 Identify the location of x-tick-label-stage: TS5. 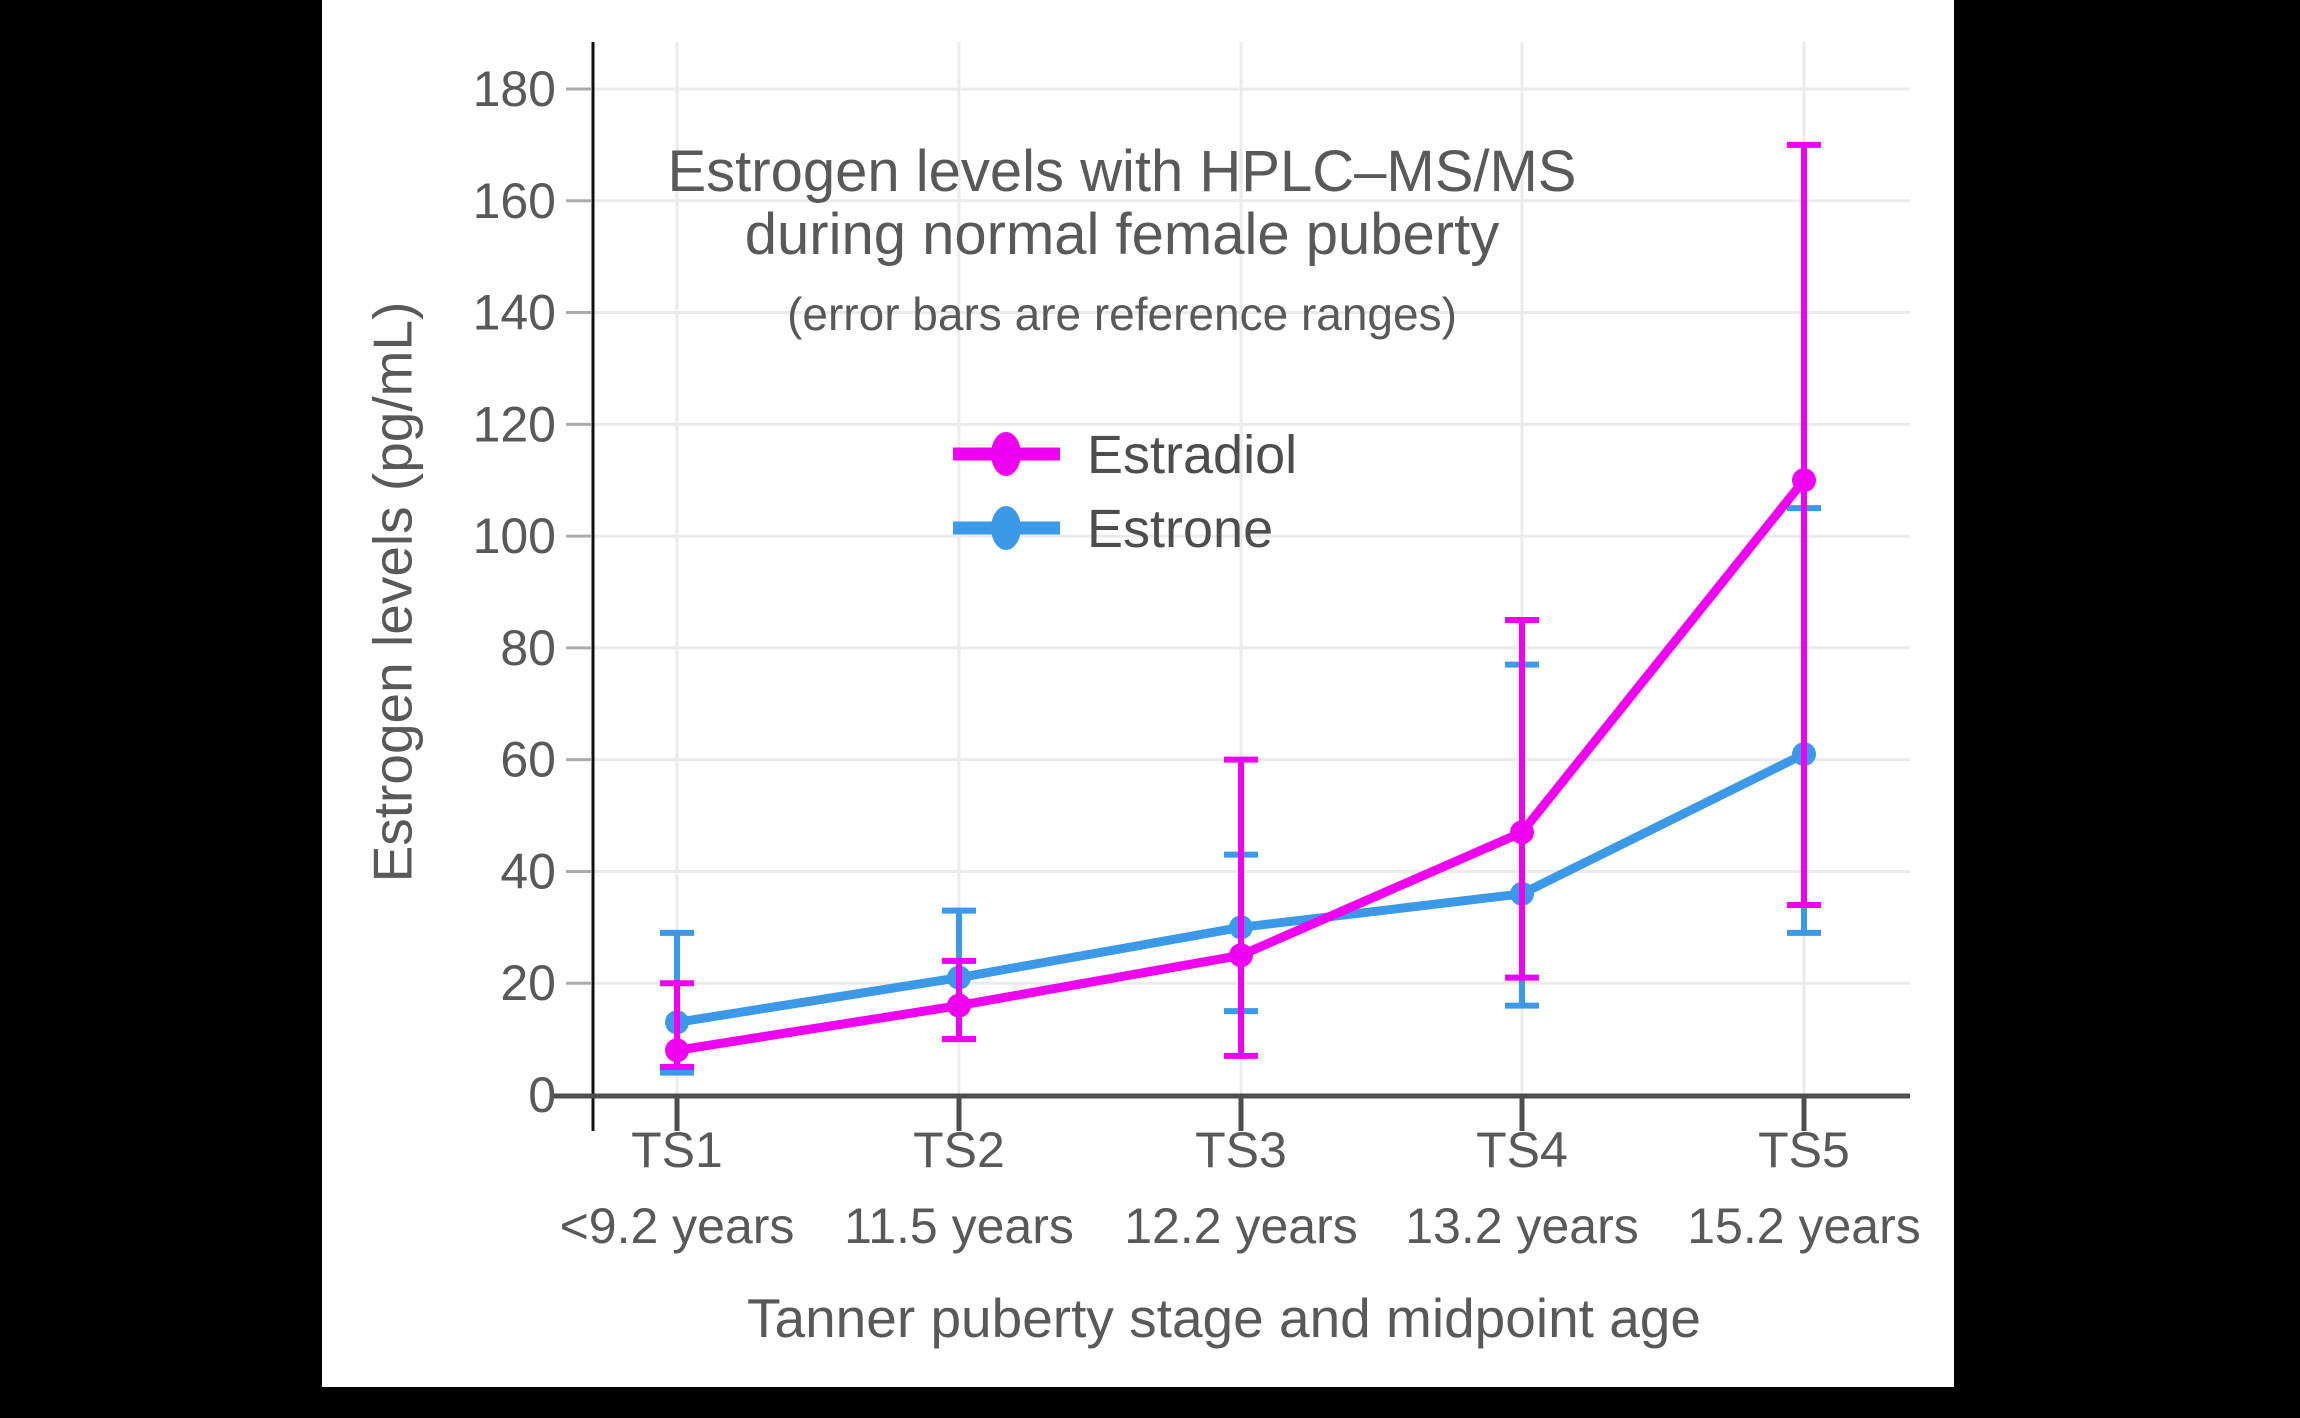
(1804, 1150).